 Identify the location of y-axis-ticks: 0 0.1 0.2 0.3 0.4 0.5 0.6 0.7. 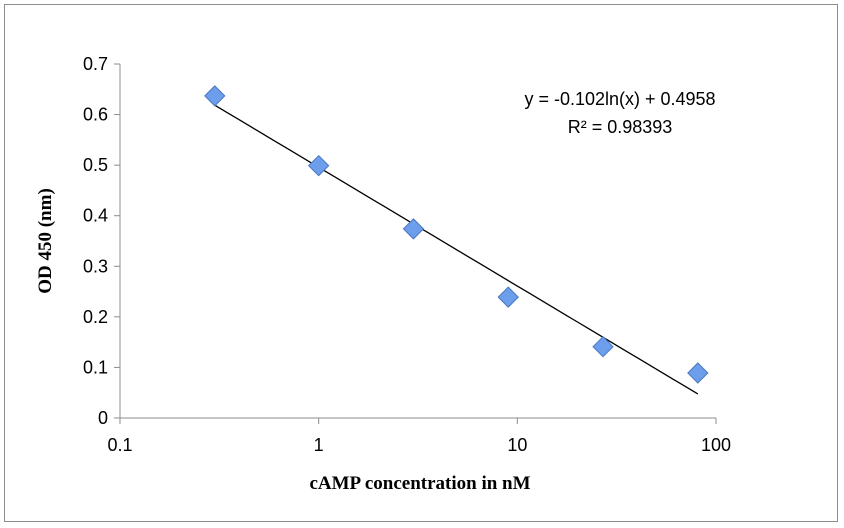
(101, 241).